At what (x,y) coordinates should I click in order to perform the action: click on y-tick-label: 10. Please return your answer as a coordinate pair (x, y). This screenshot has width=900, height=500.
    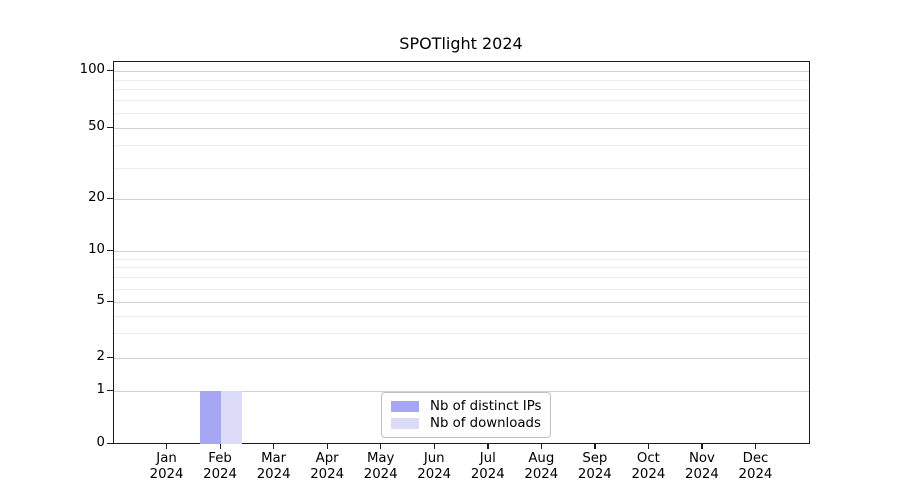
    Looking at the image, I should click on (96, 249).